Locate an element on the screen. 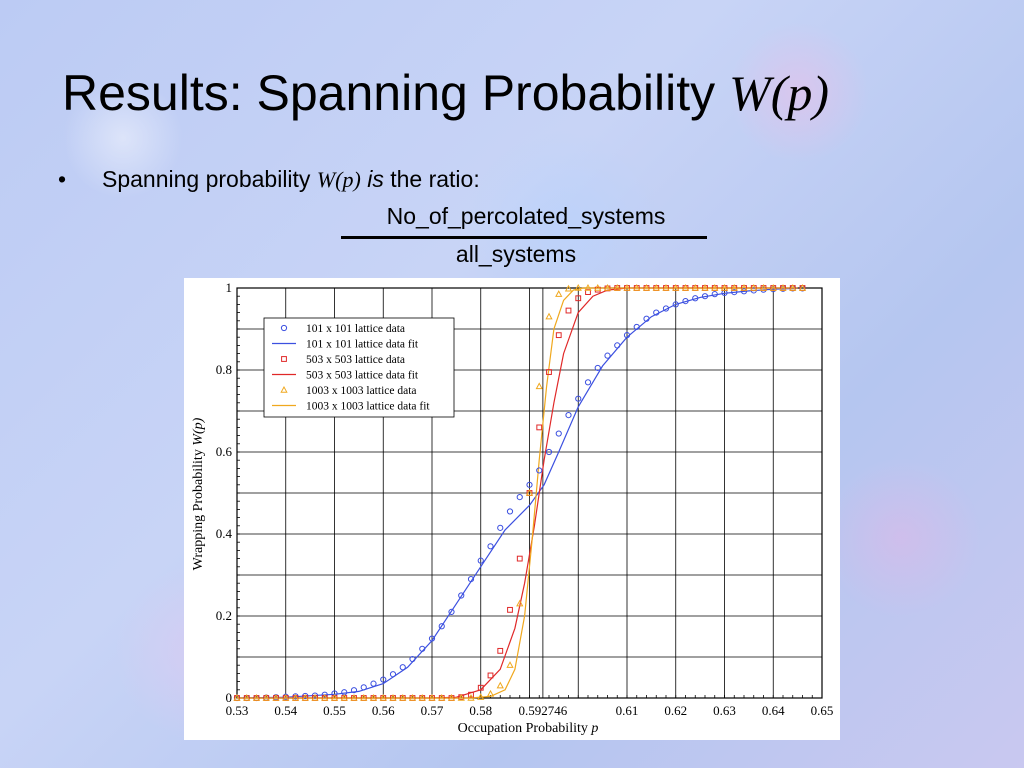 The image size is (1024, 768). legend-label: 101 x 101 lattice data fit is located at coordinates (362, 345).